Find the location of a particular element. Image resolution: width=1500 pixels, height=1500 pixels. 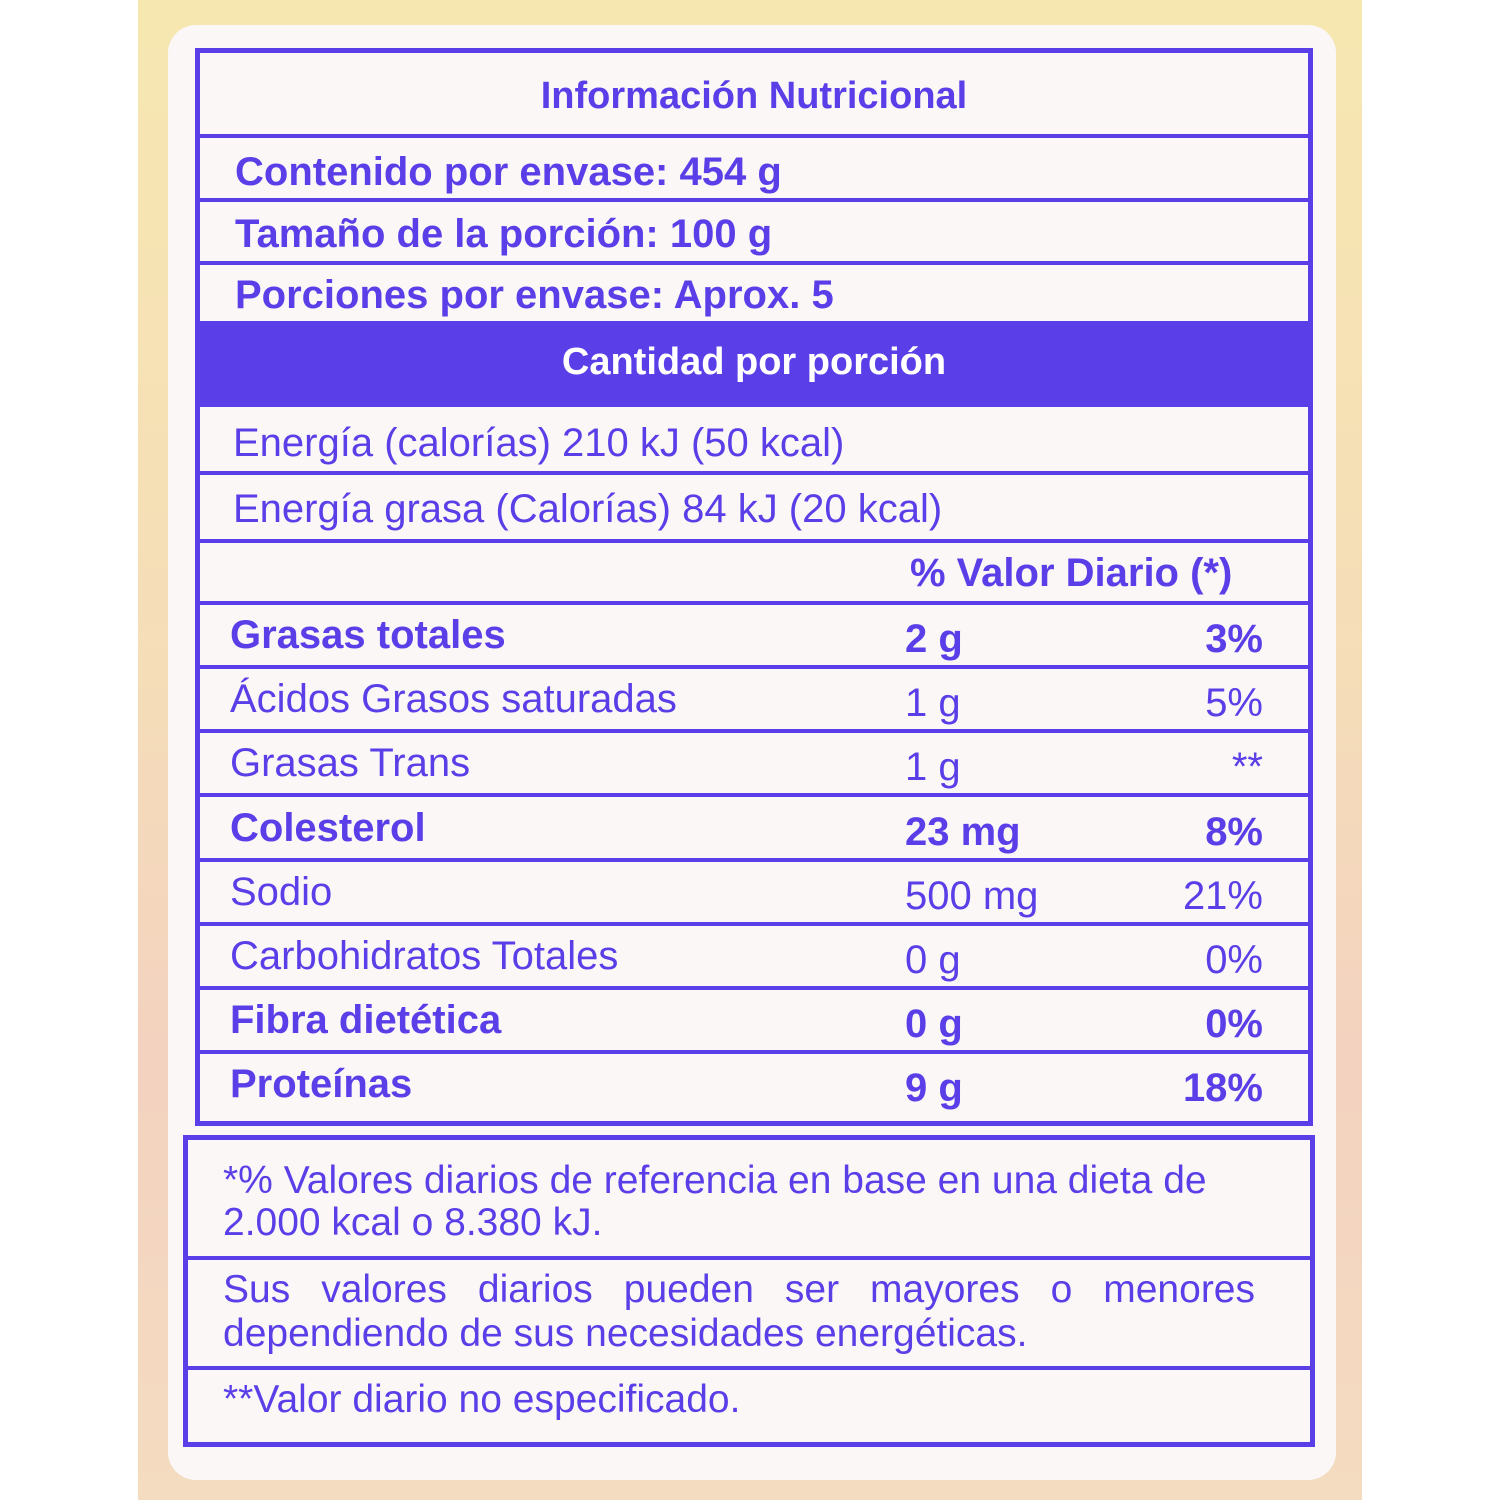

nutrient-name: Proteínas is located at coordinates (321, 1084).